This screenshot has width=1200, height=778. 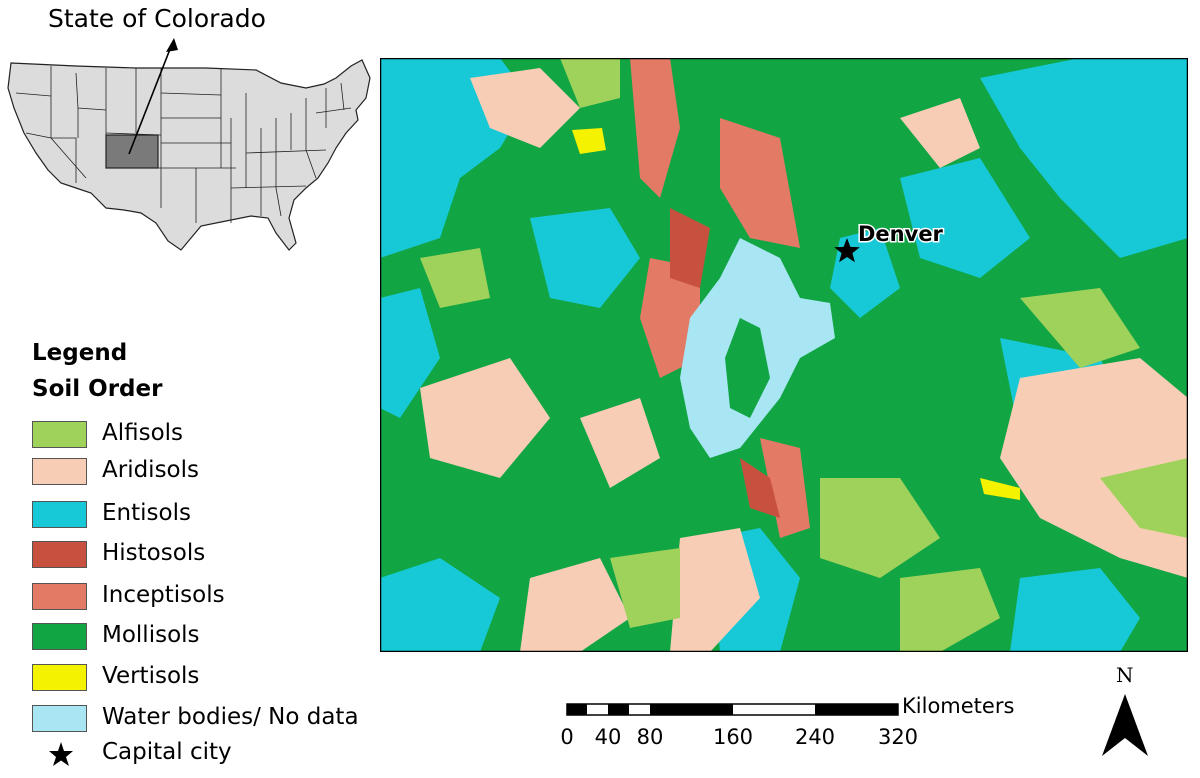 What do you see at coordinates (172, 45) in the screenshot?
I see `inset-pointer-arrowhead` at bounding box center [172, 45].